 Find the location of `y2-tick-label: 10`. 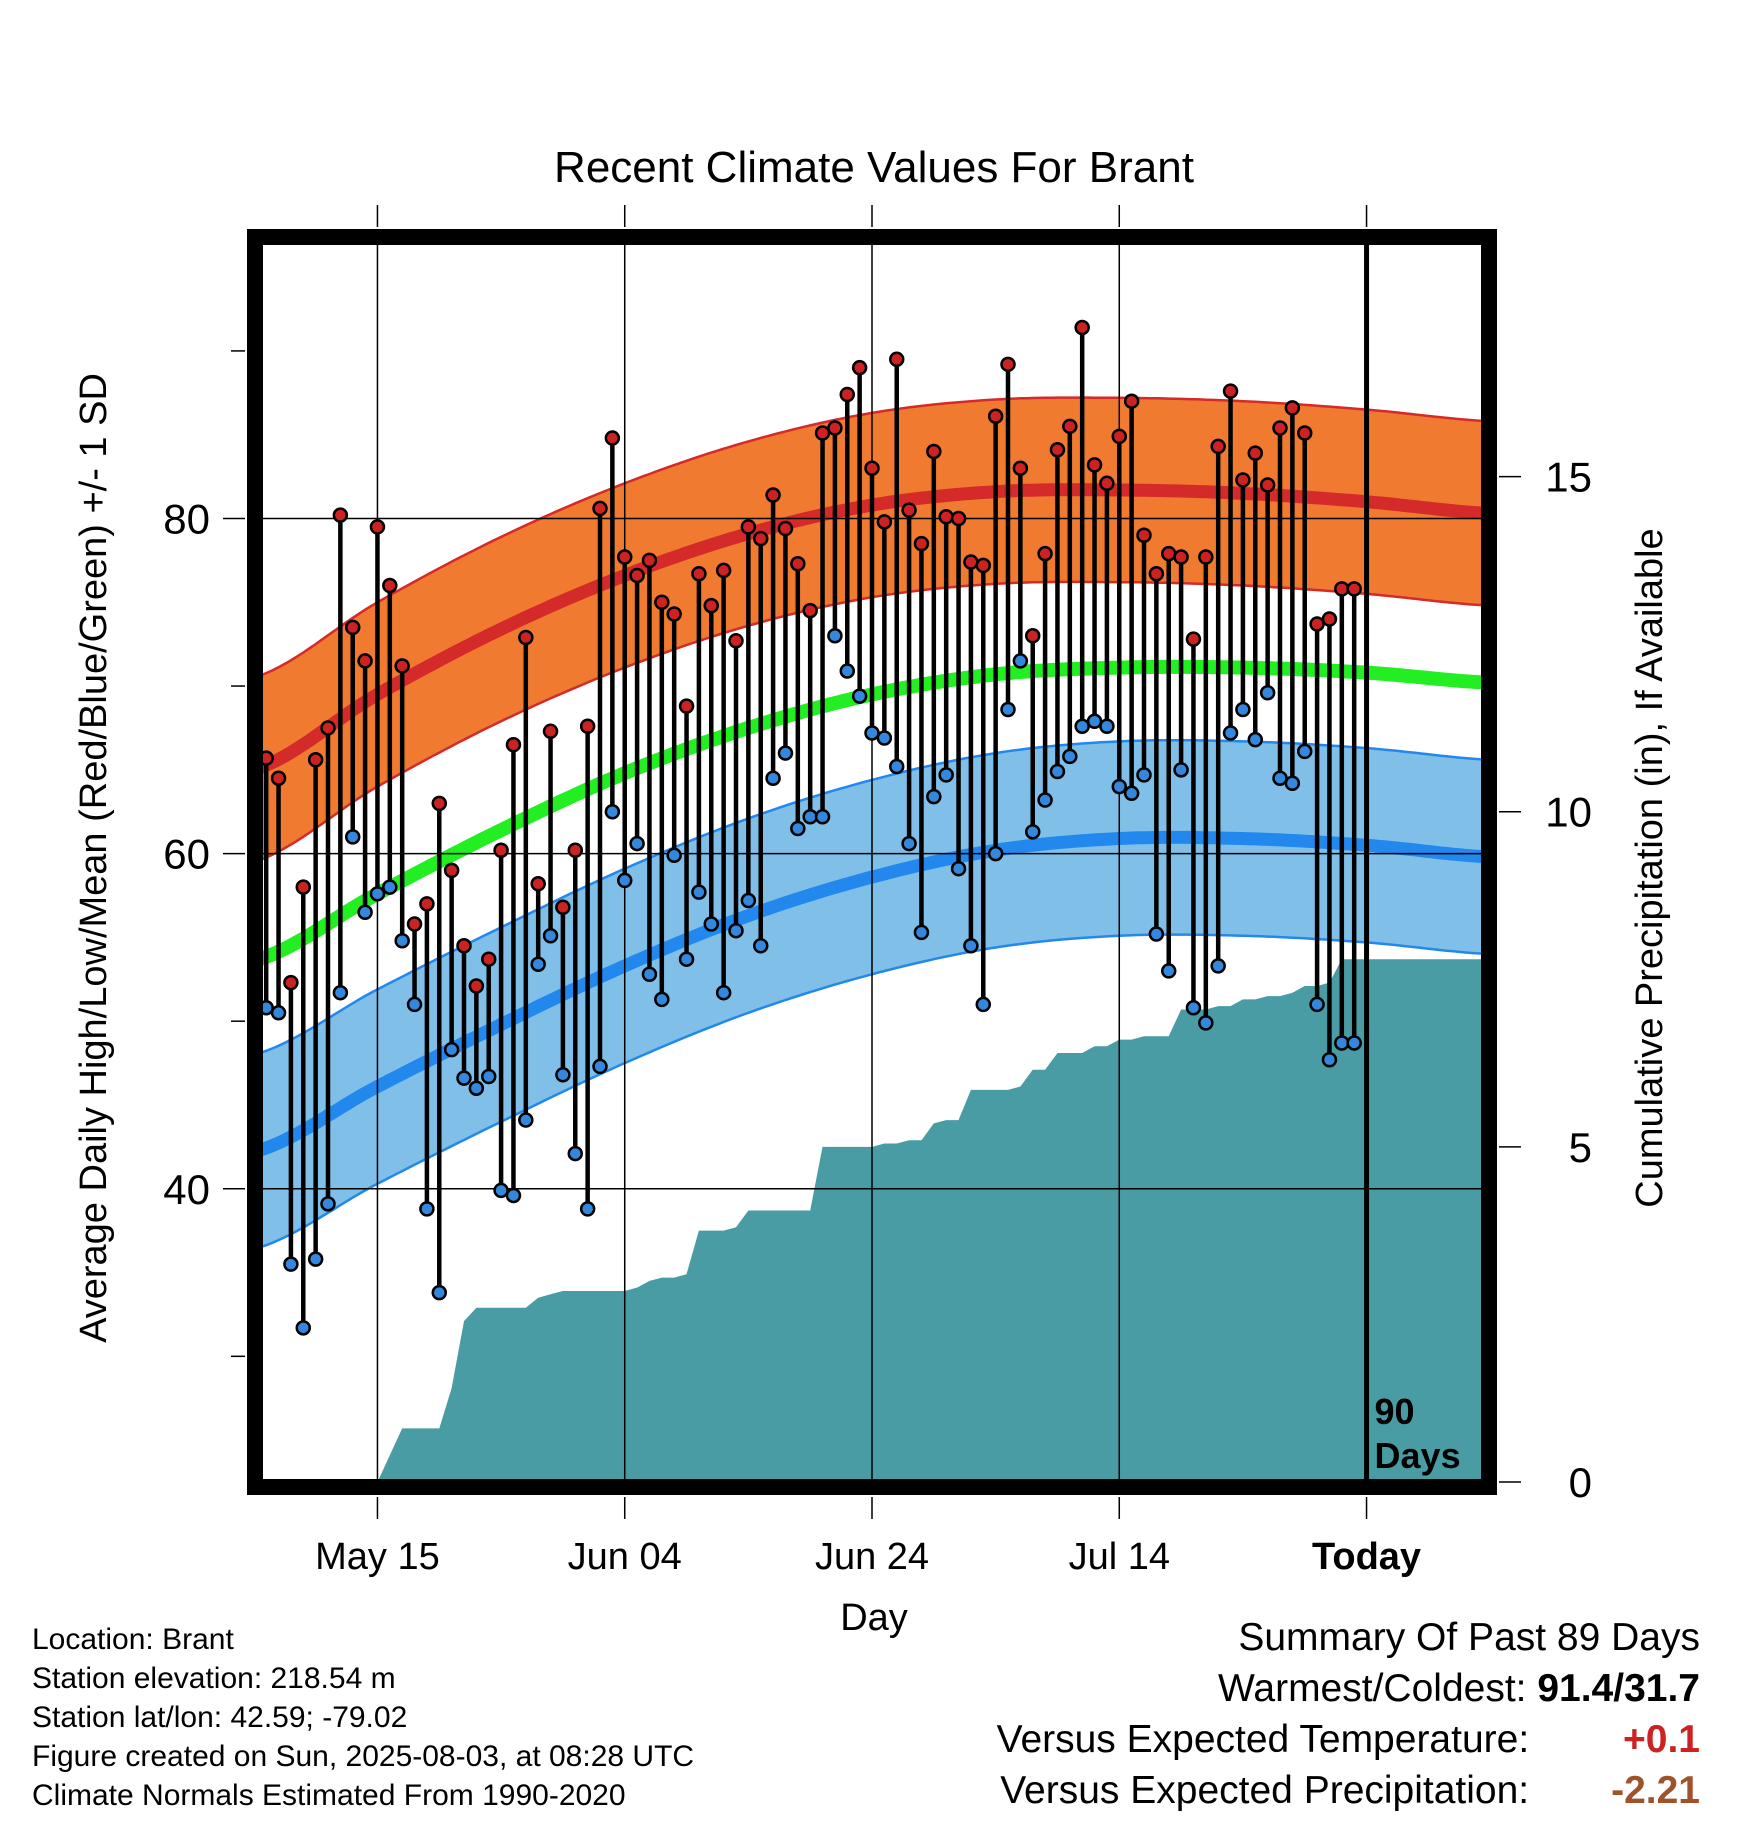

y2-tick-label: 10 is located at coordinates (1568, 812).